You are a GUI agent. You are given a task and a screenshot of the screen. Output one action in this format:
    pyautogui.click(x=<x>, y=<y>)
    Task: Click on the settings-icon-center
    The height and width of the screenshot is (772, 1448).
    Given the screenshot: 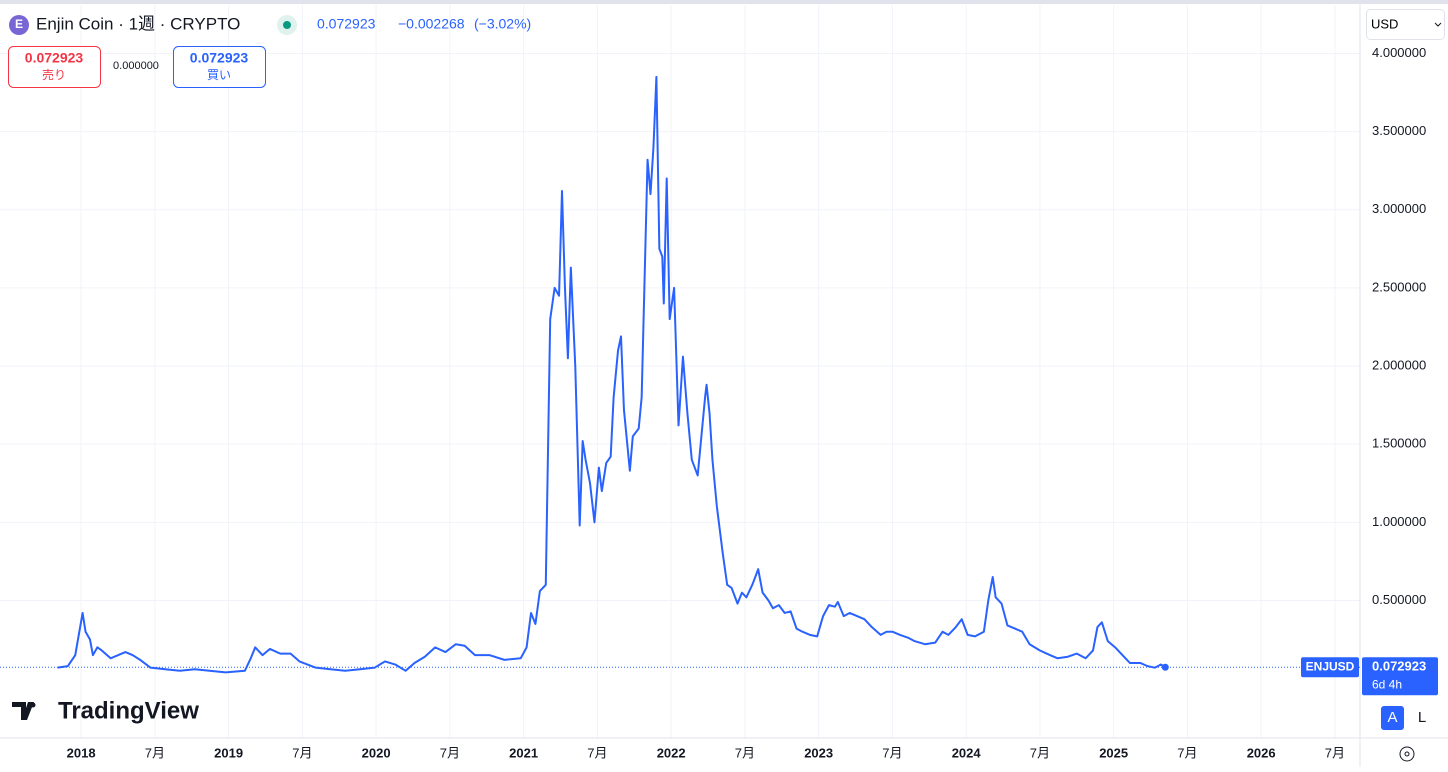 What is the action you would take?
    pyautogui.click(x=1407, y=754)
    